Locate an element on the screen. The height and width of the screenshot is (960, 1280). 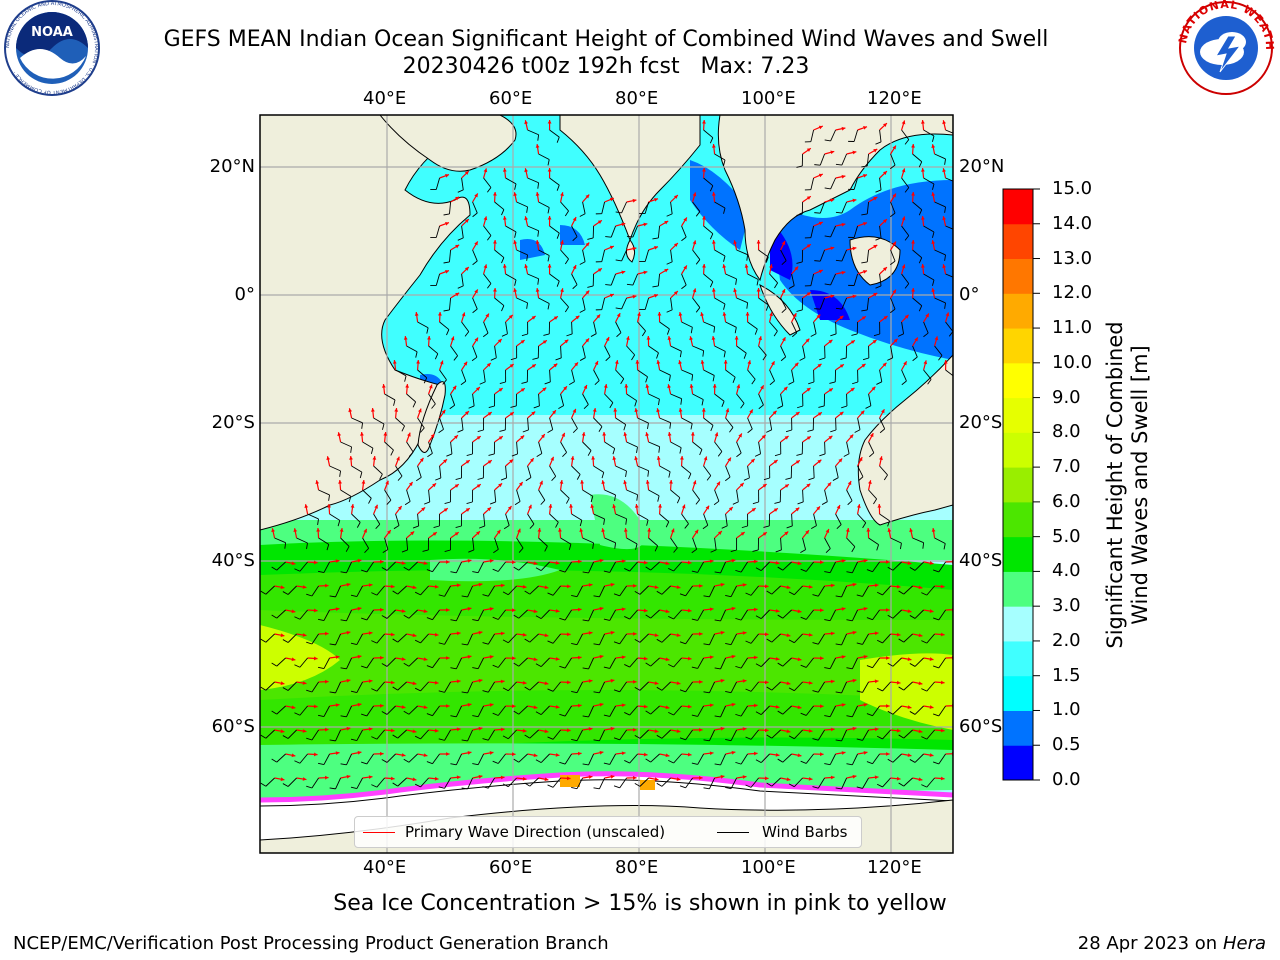
colorbar-tick-label: 9.0 is located at coordinates (1066, 397).